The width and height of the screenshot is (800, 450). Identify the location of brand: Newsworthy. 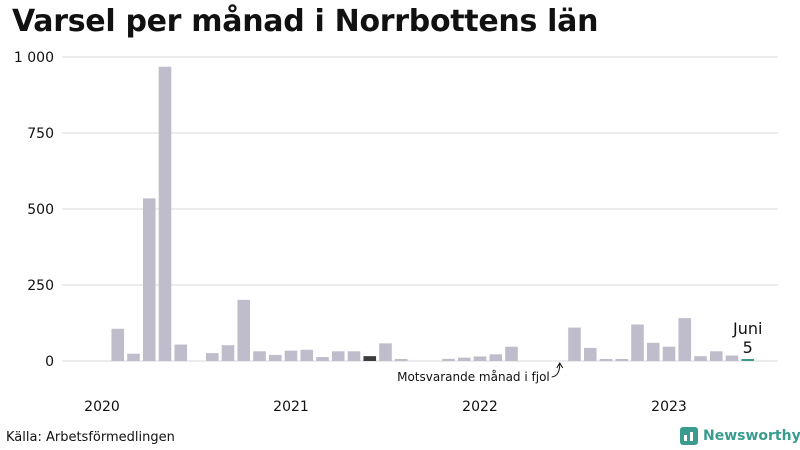
(740, 436).